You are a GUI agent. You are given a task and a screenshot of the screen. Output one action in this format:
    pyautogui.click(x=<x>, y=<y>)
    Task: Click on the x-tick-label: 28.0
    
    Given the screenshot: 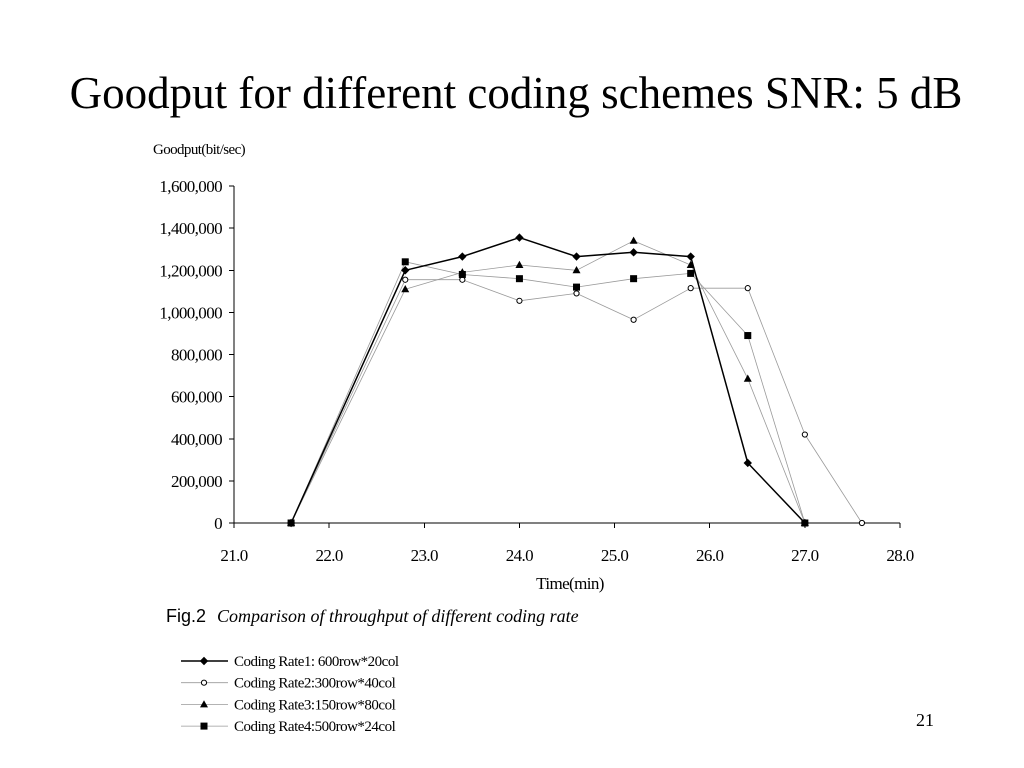 What is the action you would take?
    pyautogui.click(x=899, y=555)
    